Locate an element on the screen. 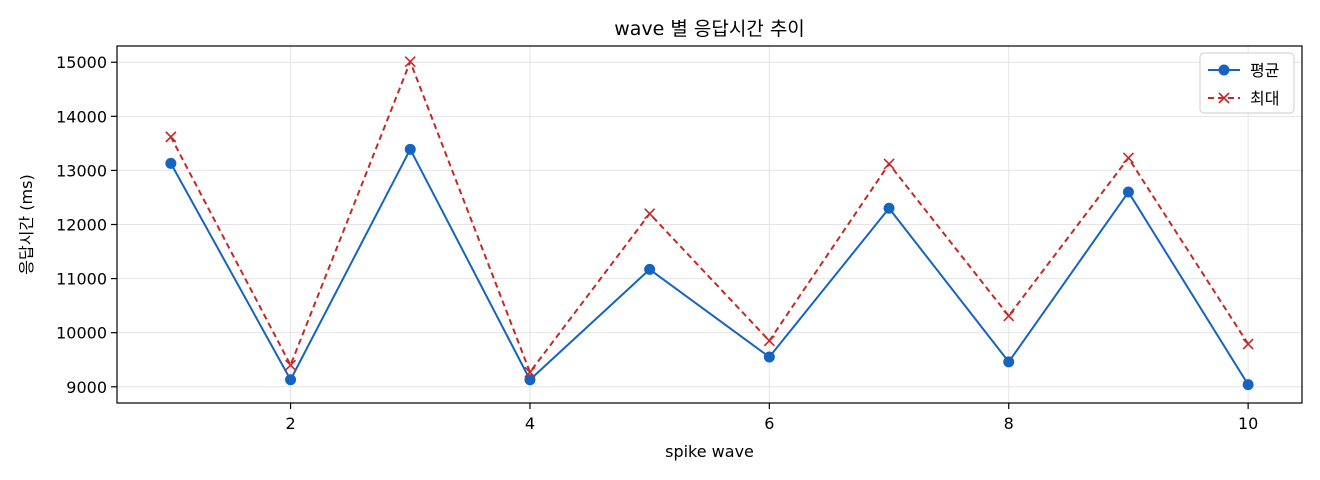 Image resolution: width=1320 pixels, height=480 pixels. legend-label: 평균 is located at coordinates (1264, 70).